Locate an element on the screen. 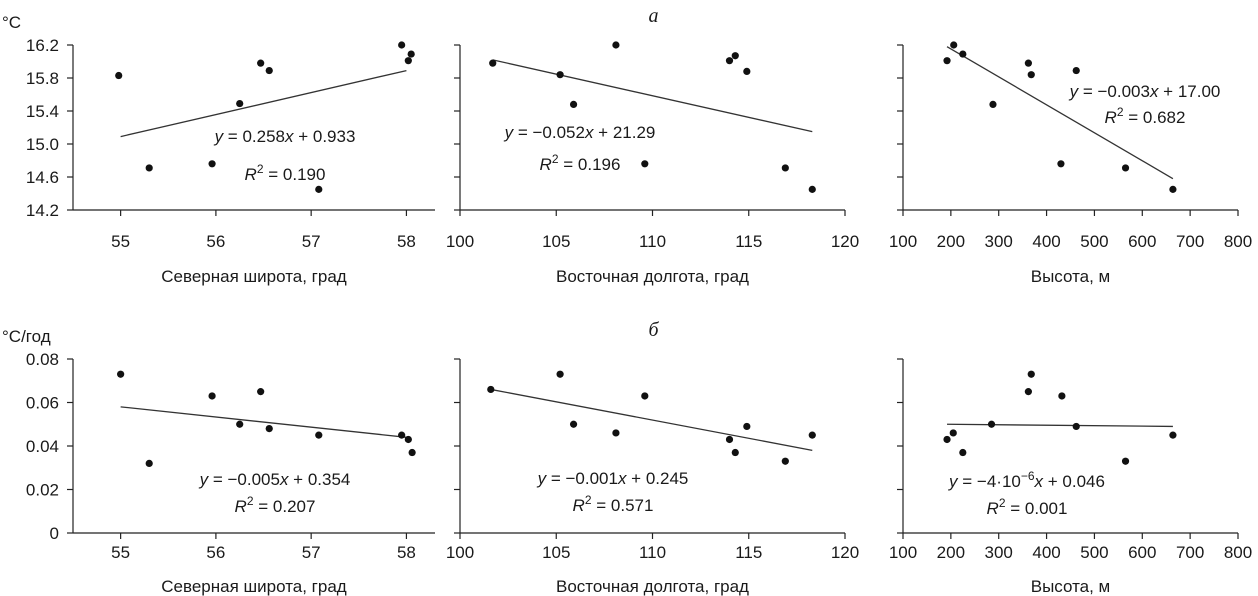 The width and height of the screenshot is (1258, 596). x-axis-label: Северная широта, град is located at coordinates (254, 586).